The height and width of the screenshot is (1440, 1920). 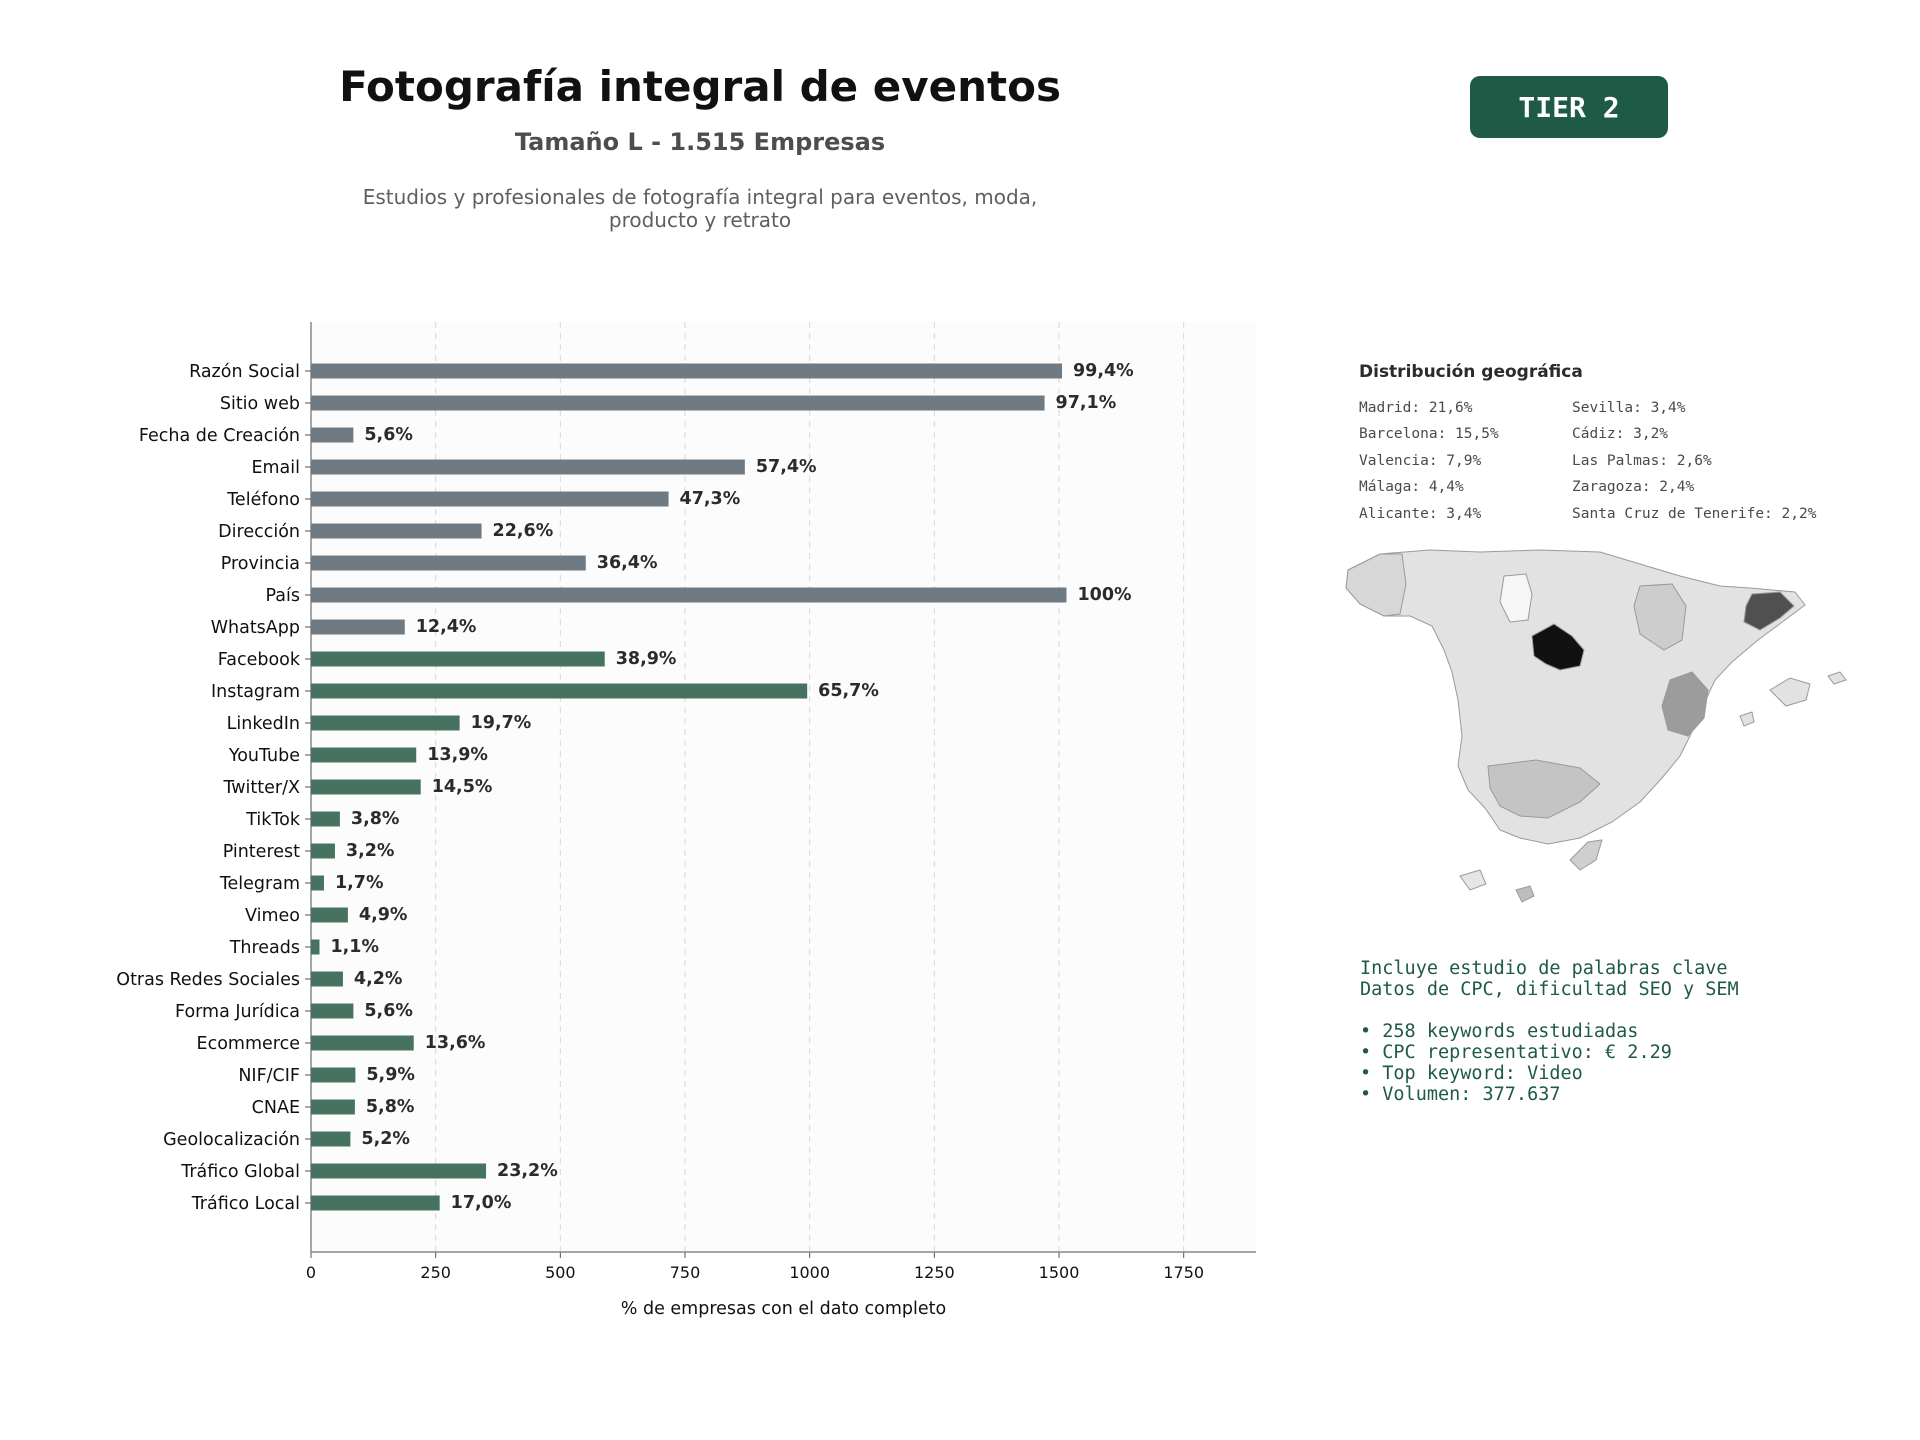 What do you see at coordinates (1629, 408) in the screenshot?
I see `geo-item: Sevilla: 3,4%` at bounding box center [1629, 408].